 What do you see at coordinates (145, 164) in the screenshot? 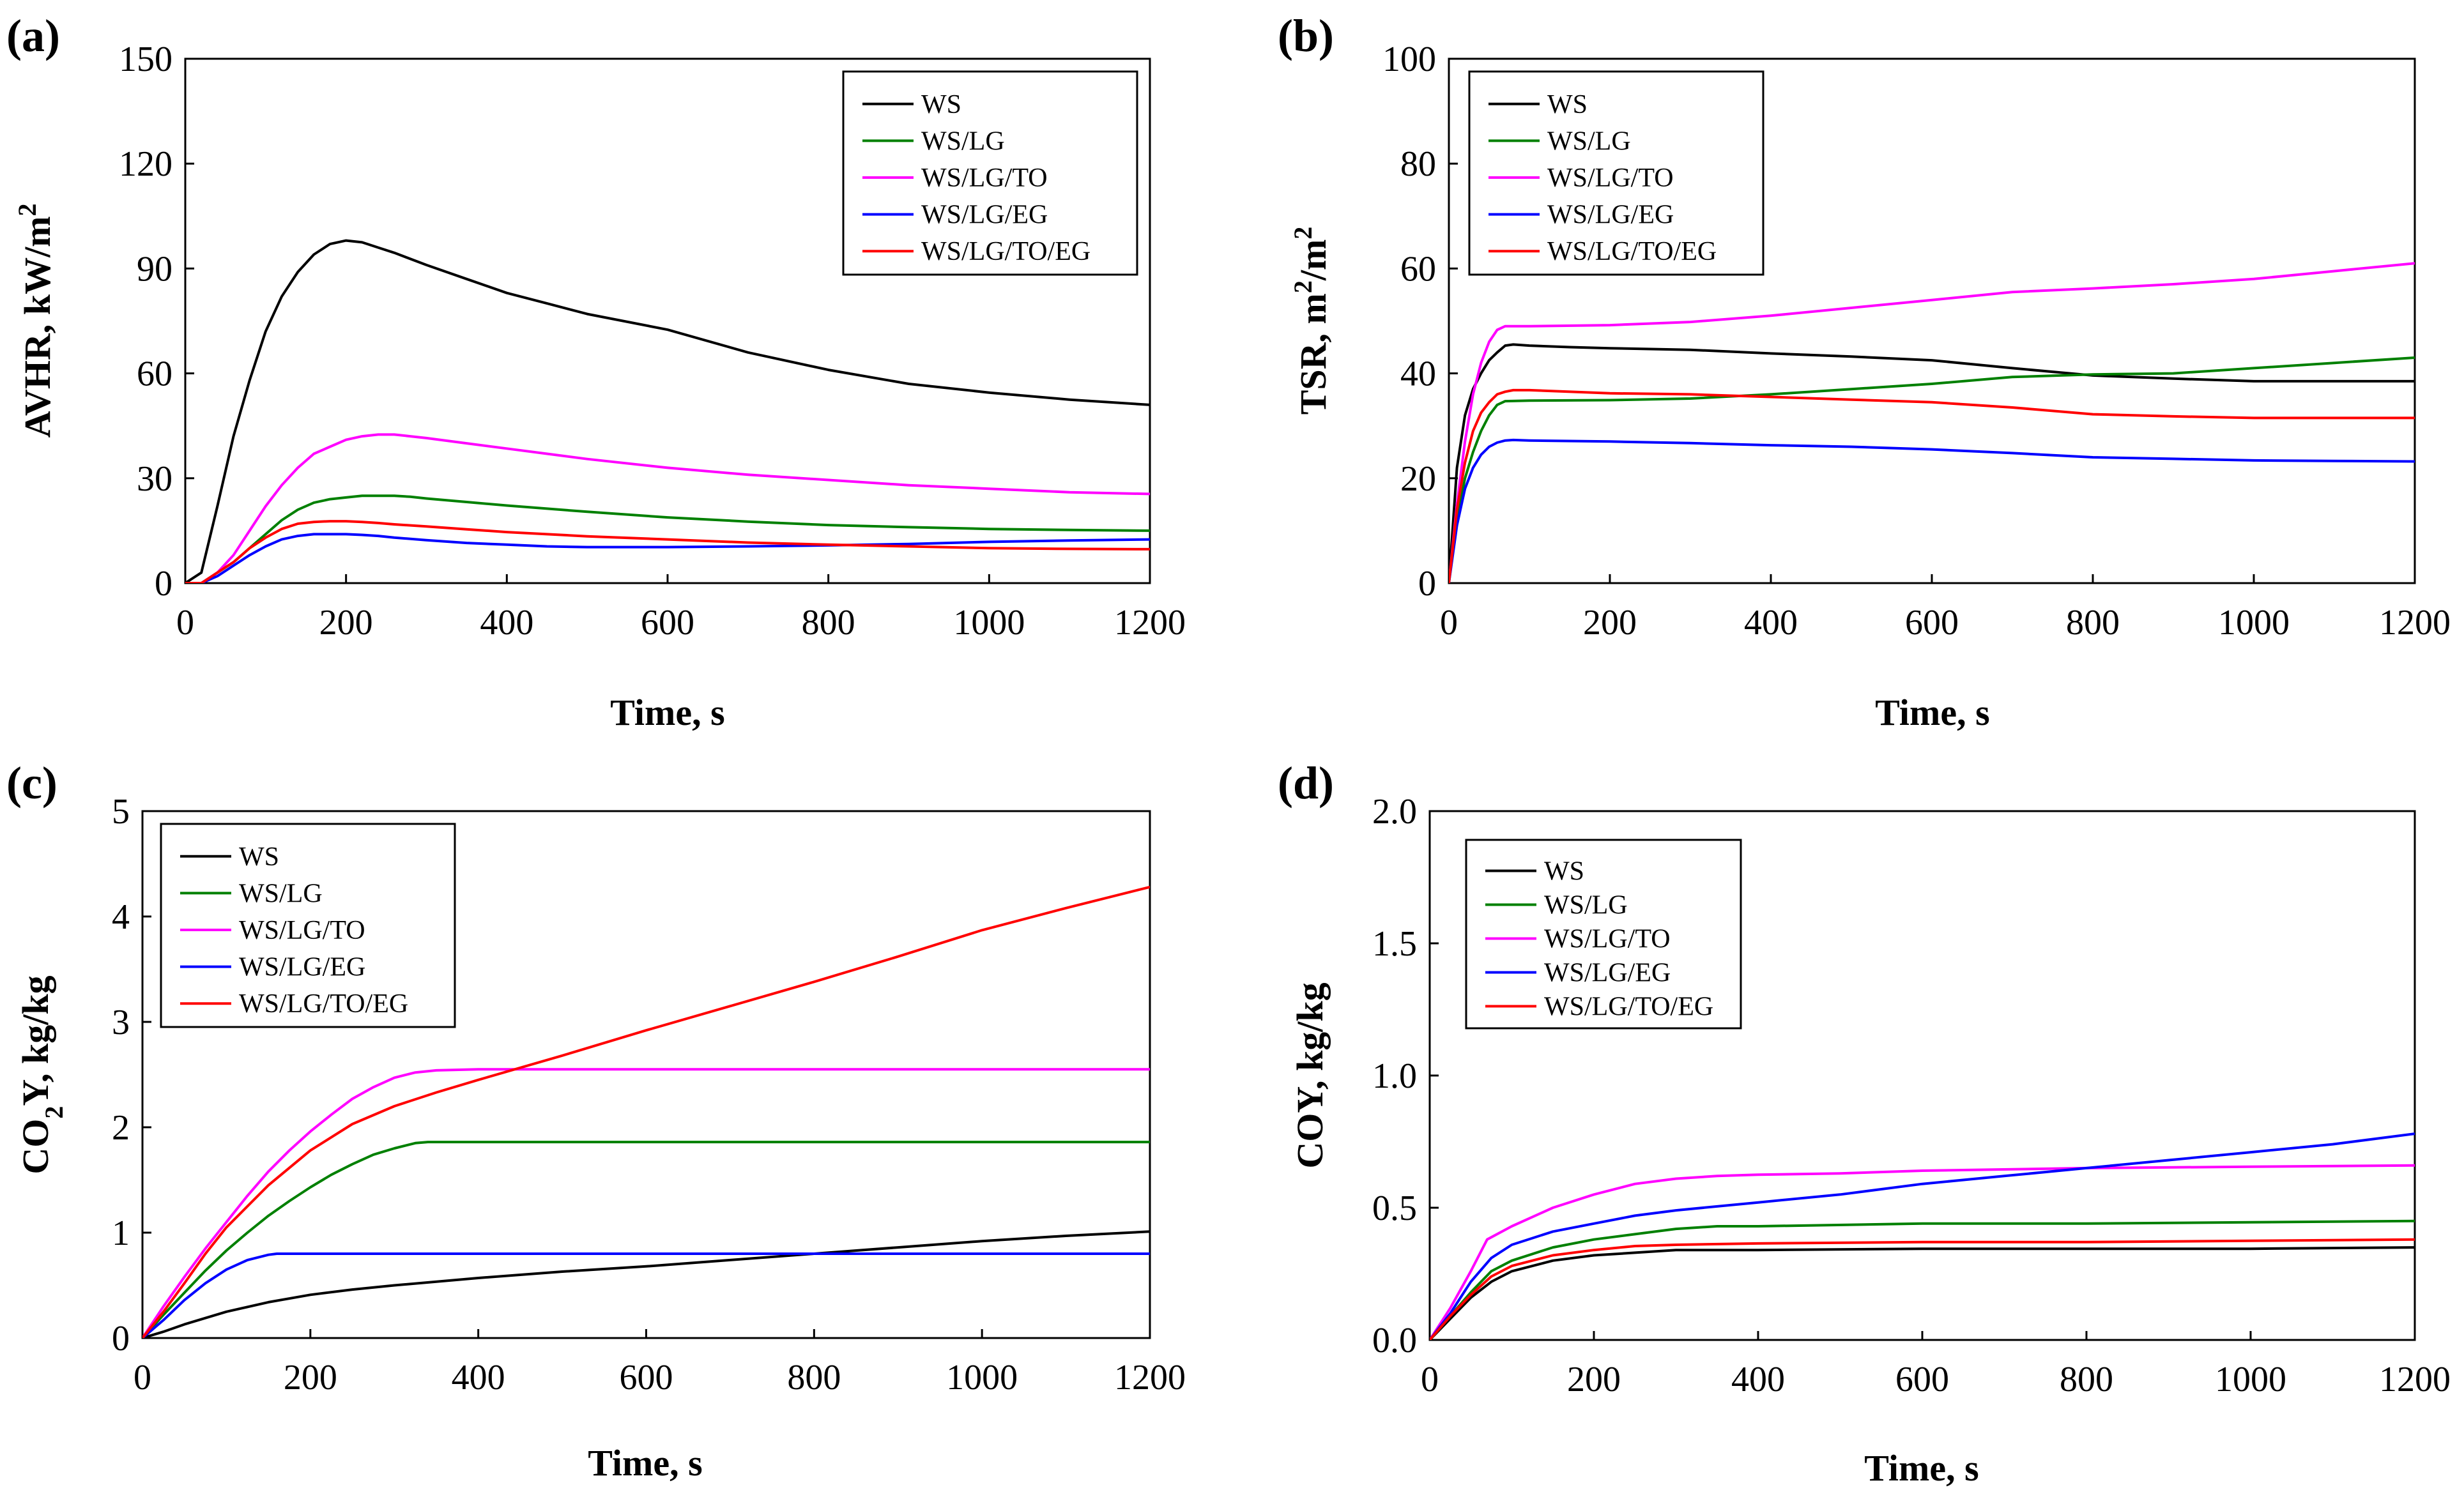
I see `y-tick-label: 120` at bounding box center [145, 164].